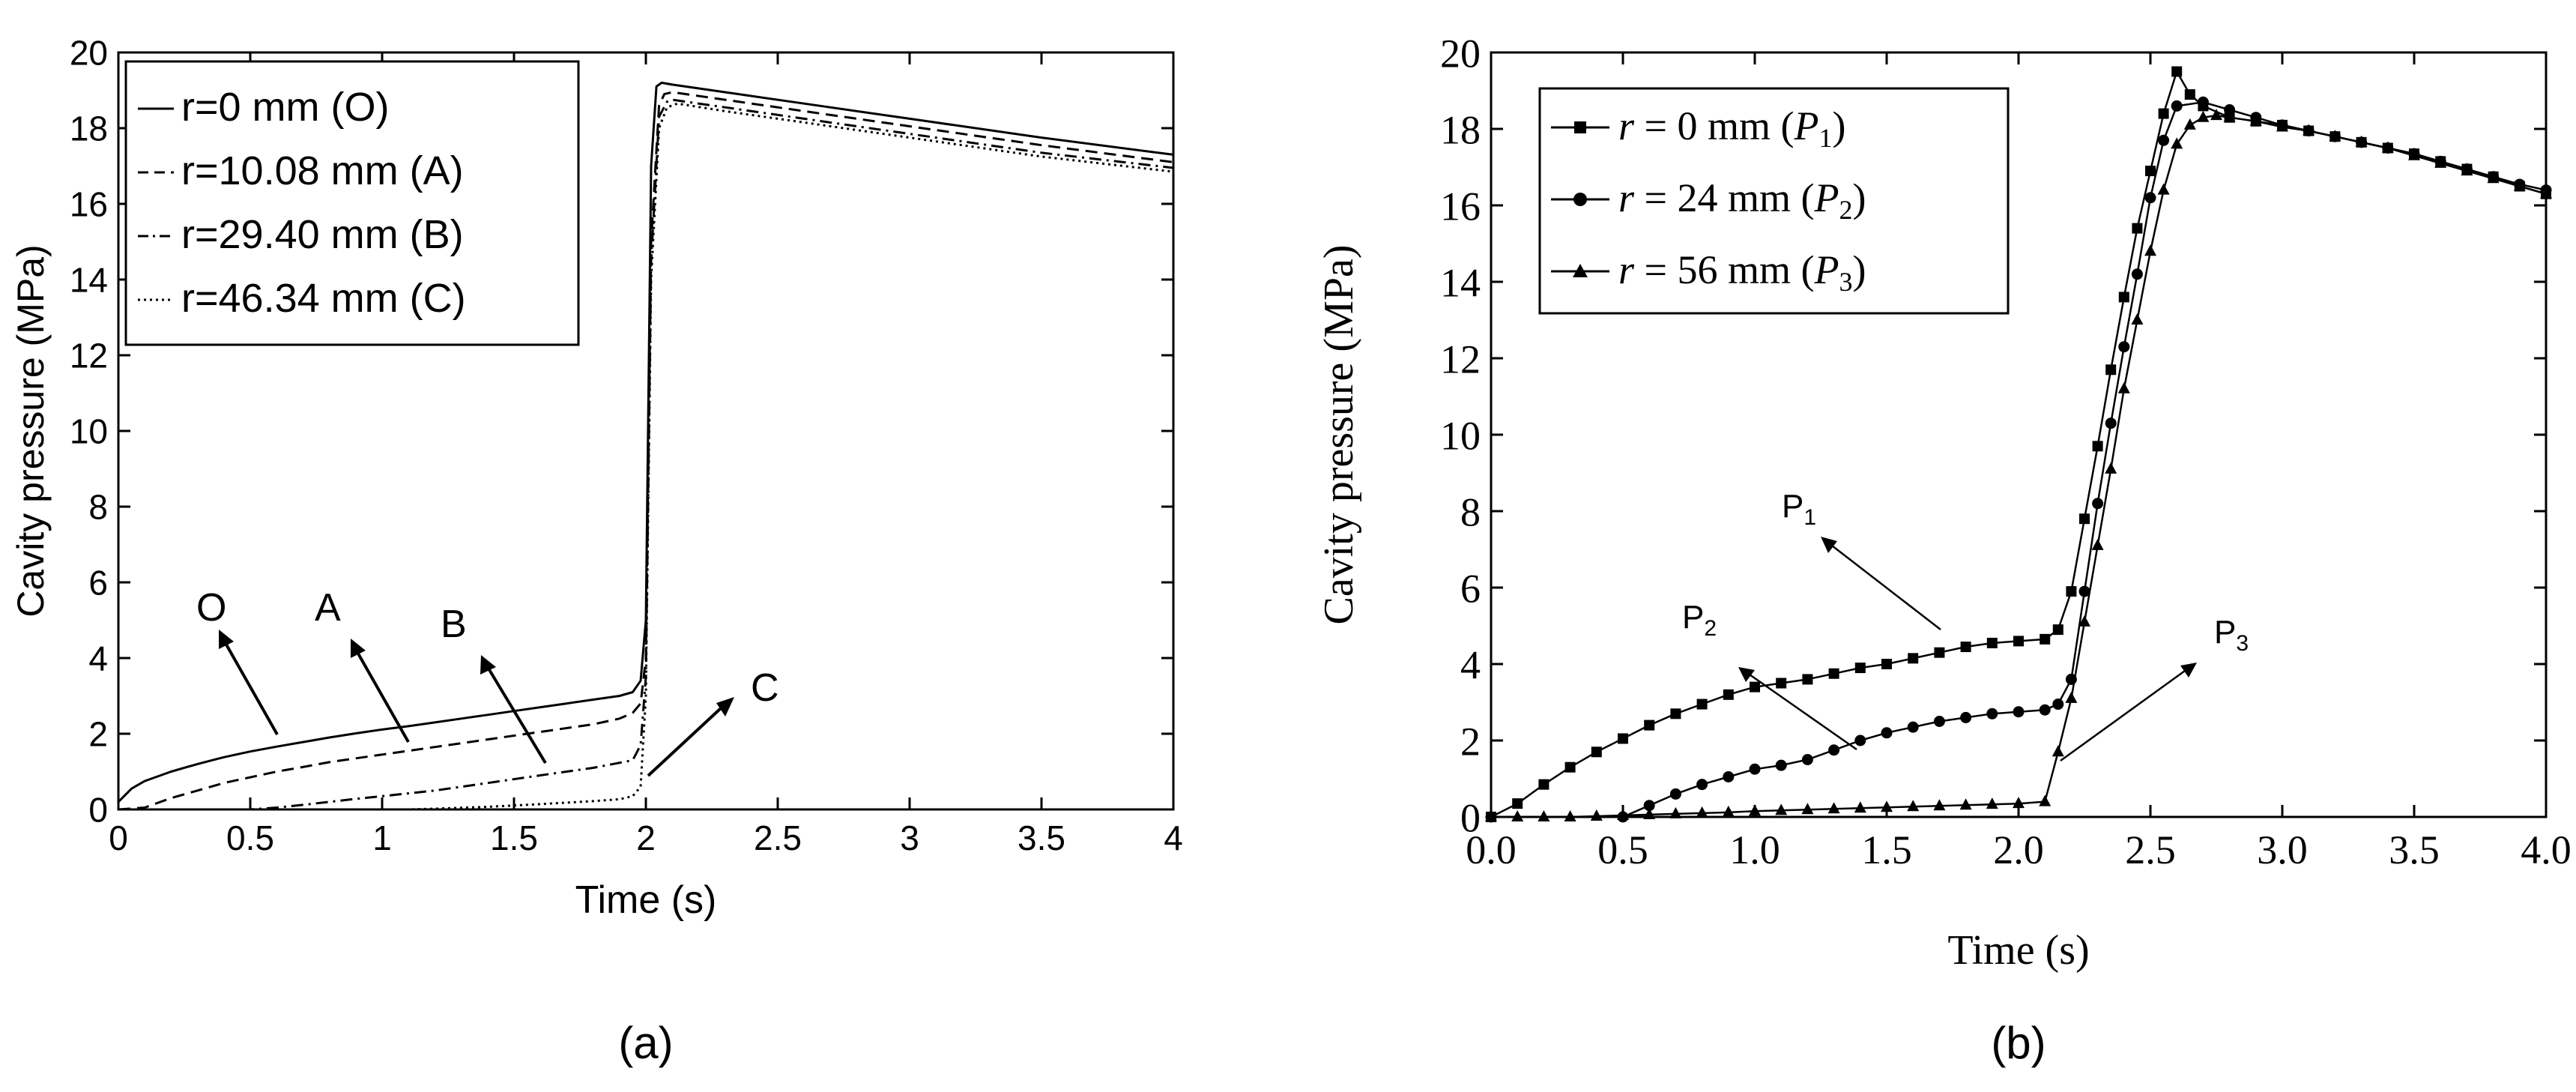 This screenshot has height=1092, width=2576. Describe the element at coordinates (1754, 849) in the screenshot. I see `x-tick-label: 1.0` at that location.